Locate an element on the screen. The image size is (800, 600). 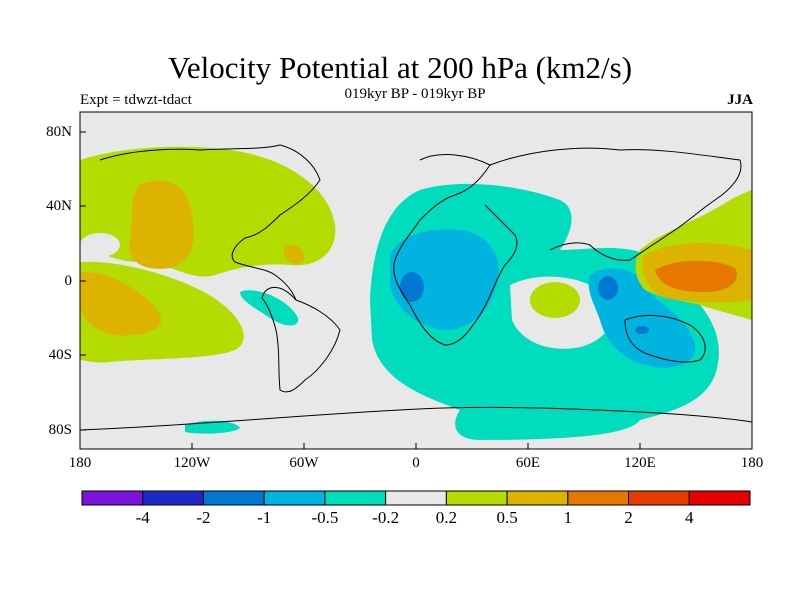
lon-label-180-right: 180 is located at coordinates (752, 463).